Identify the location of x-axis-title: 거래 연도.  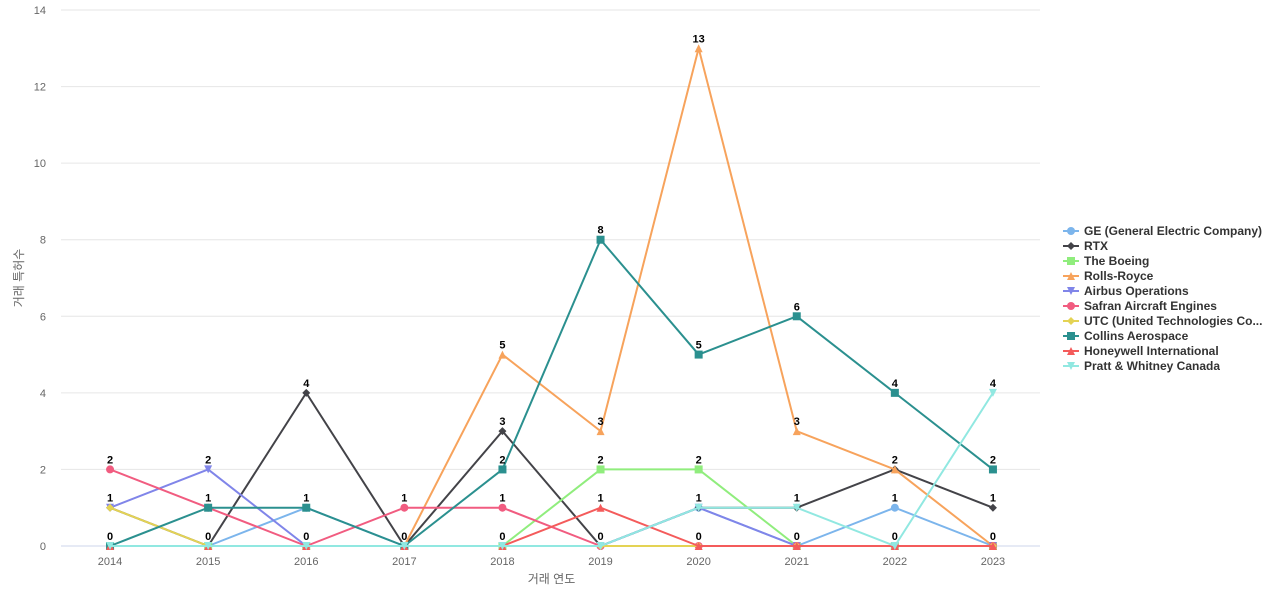
(552, 579).